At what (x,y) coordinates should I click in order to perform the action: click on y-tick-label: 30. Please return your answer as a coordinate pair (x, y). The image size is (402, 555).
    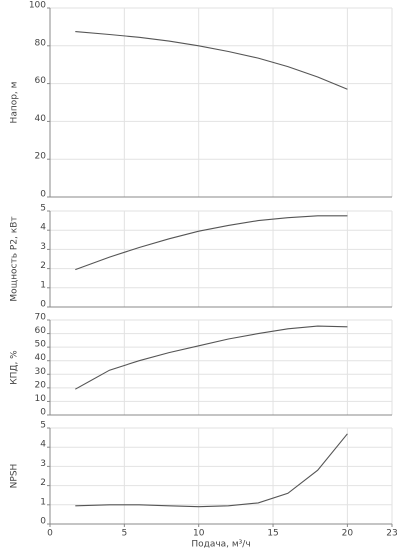
    Looking at the image, I should click on (41, 372).